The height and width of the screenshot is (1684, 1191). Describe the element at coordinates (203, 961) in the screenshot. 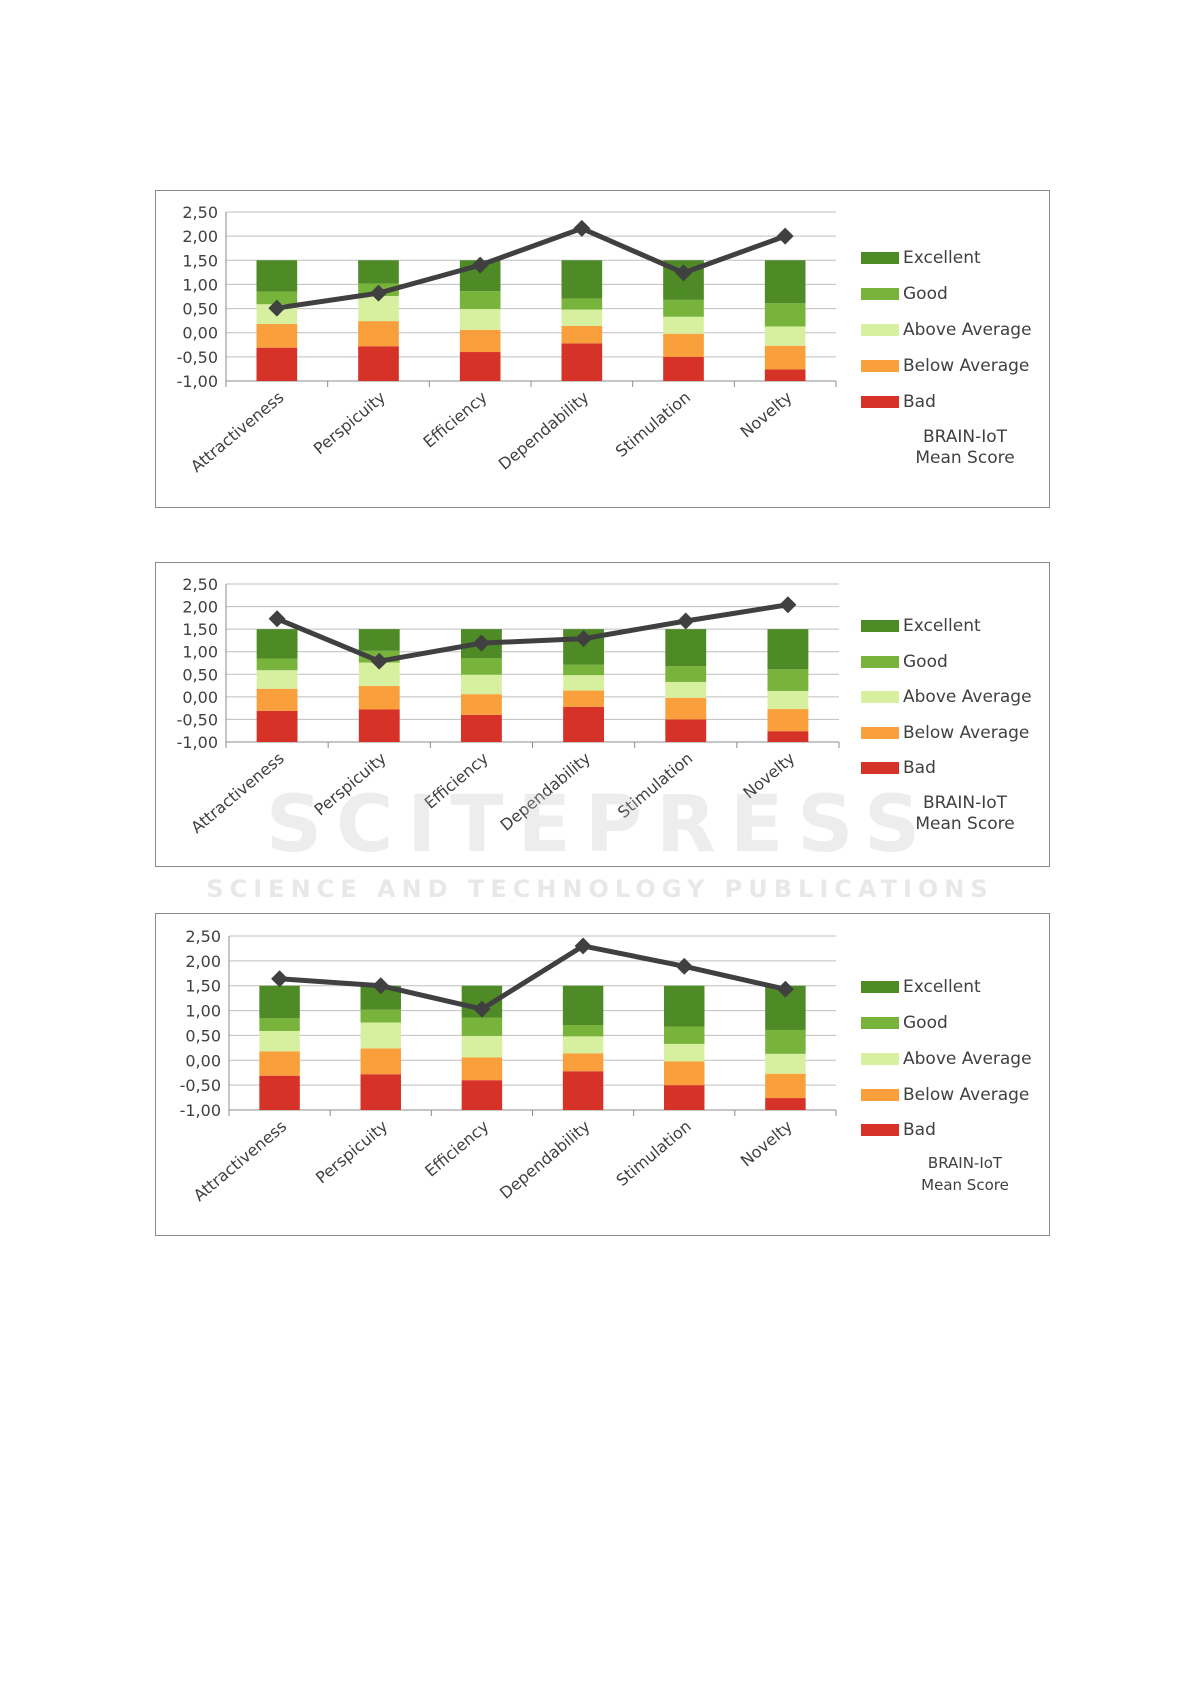

I see `y-tick-label: 2,00` at that location.